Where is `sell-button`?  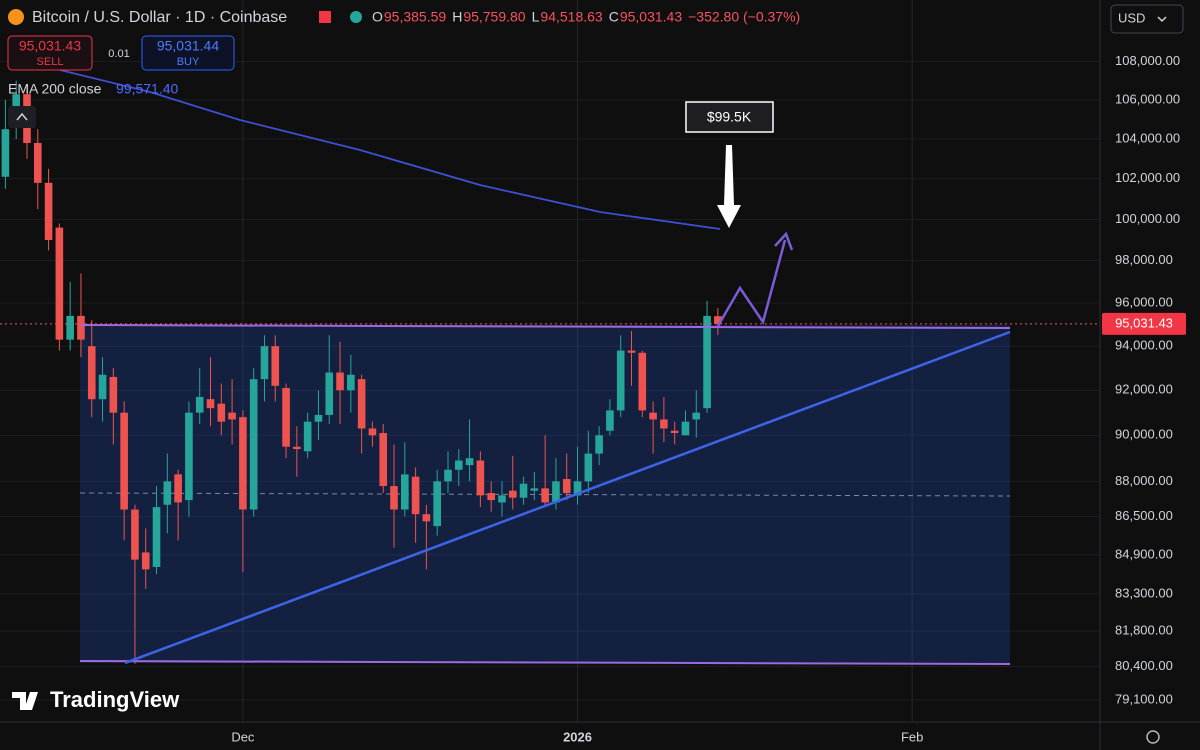
sell-button is located at coordinates (50, 53).